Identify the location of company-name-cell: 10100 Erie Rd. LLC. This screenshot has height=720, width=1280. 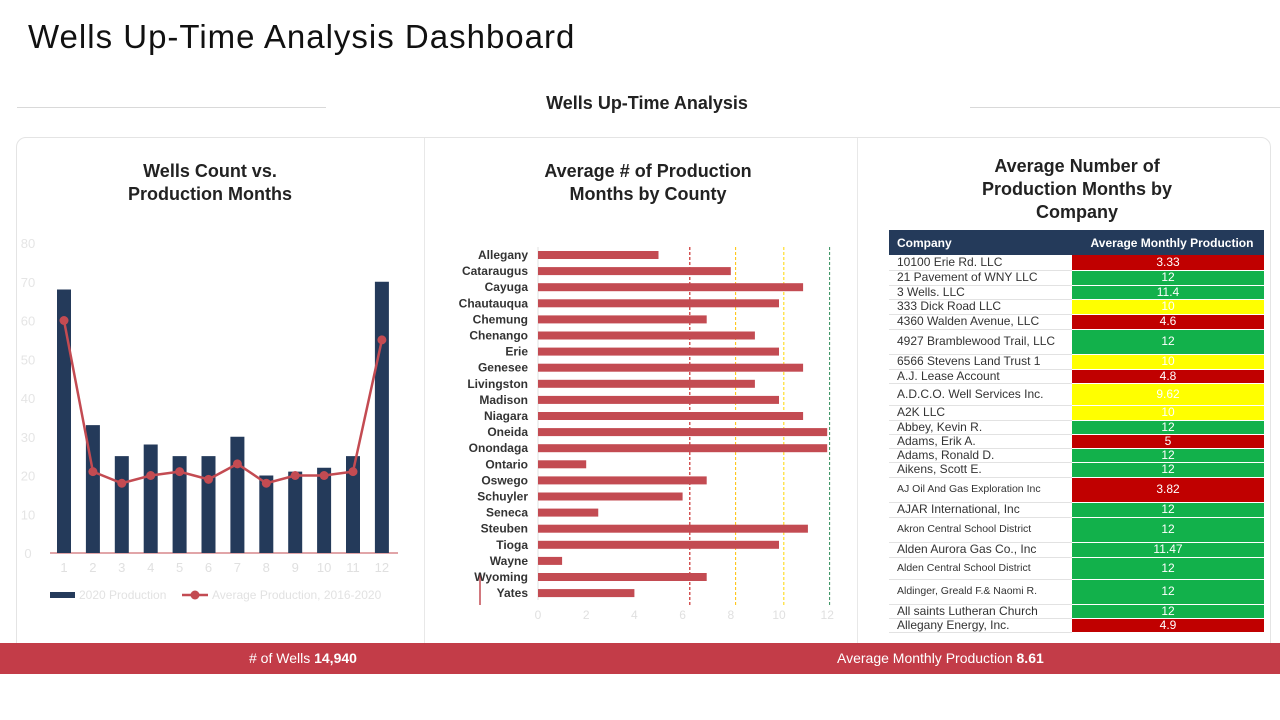
(980, 263).